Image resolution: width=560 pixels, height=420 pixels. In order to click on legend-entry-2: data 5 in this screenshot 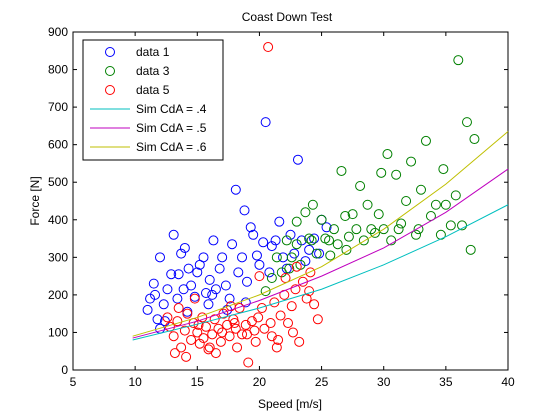, I will do `click(153, 90)`.